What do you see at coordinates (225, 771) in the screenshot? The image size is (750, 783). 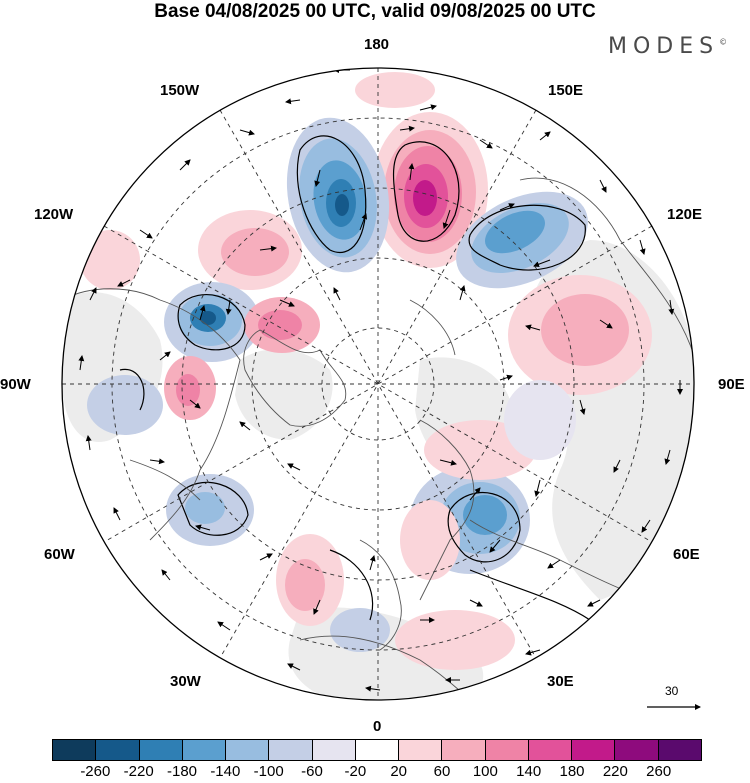 I see `colorbar-tick-label: -140` at bounding box center [225, 771].